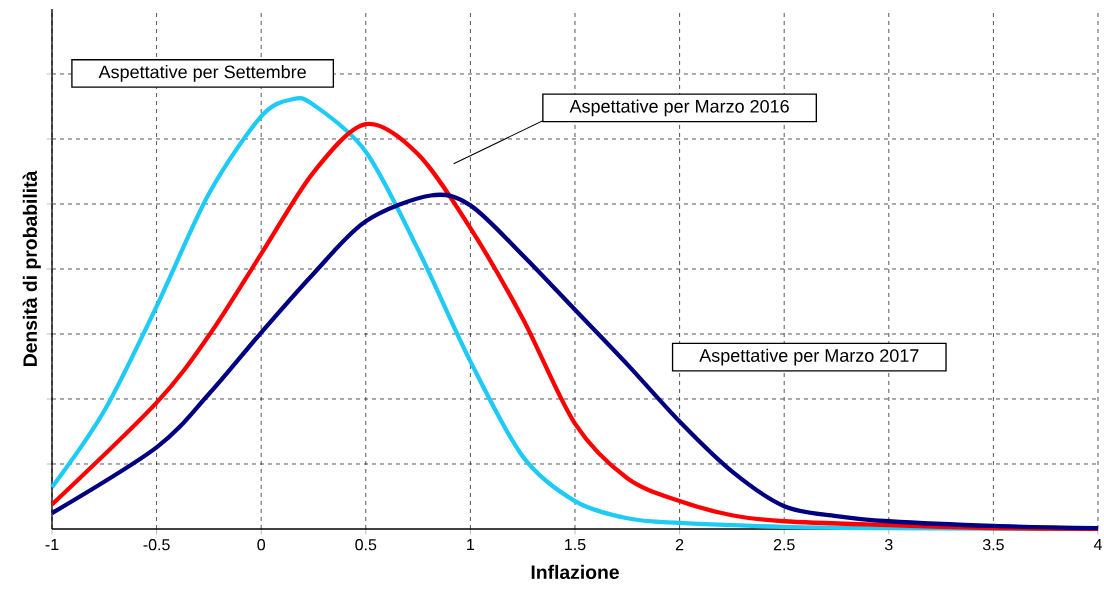 Image resolution: width=1104 pixels, height=605 pixels. What do you see at coordinates (202, 73) in the screenshot?
I see `series-label: Aspettative per Settembre` at bounding box center [202, 73].